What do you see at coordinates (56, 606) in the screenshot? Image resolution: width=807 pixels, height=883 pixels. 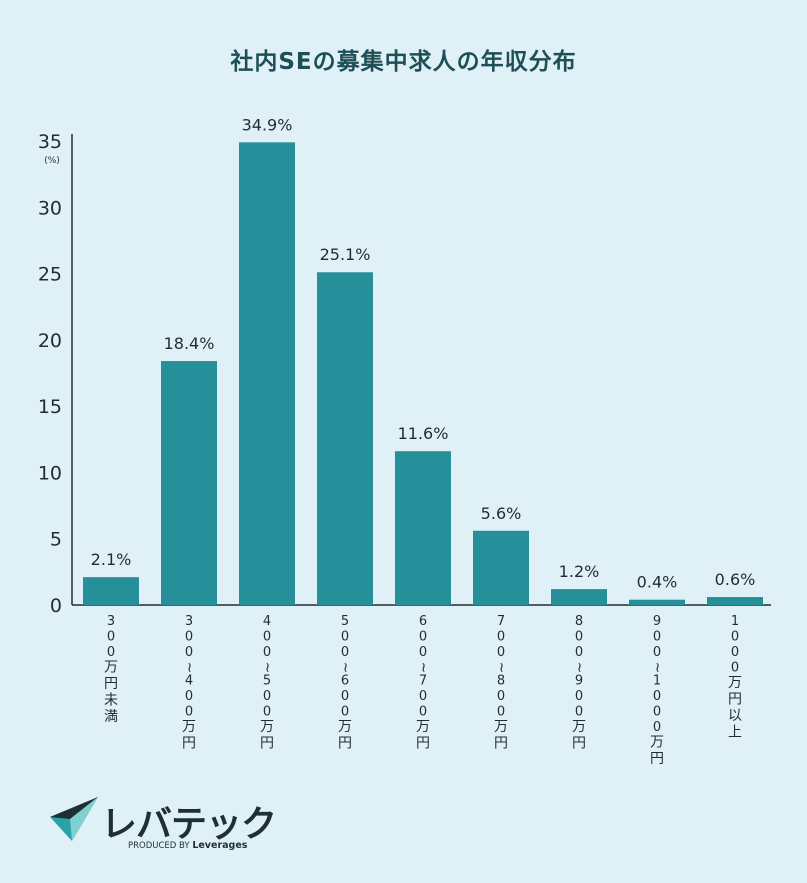 I see `y-tick-label: 0` at bounding box center [56, 606].